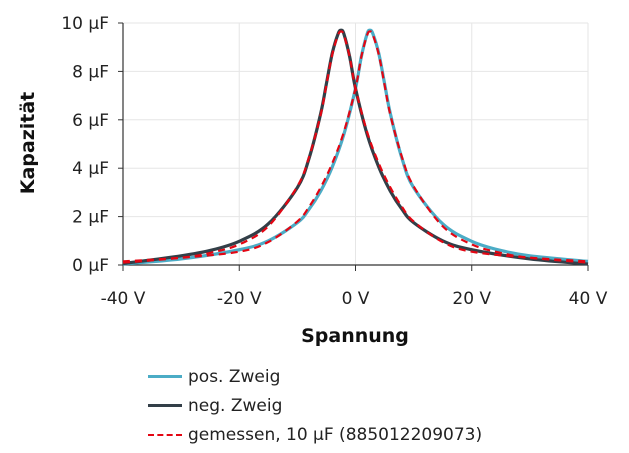  Describe the element at coordinates (123, 299) in the screenshot. I see `x-tick-label: -40 V` at that location.